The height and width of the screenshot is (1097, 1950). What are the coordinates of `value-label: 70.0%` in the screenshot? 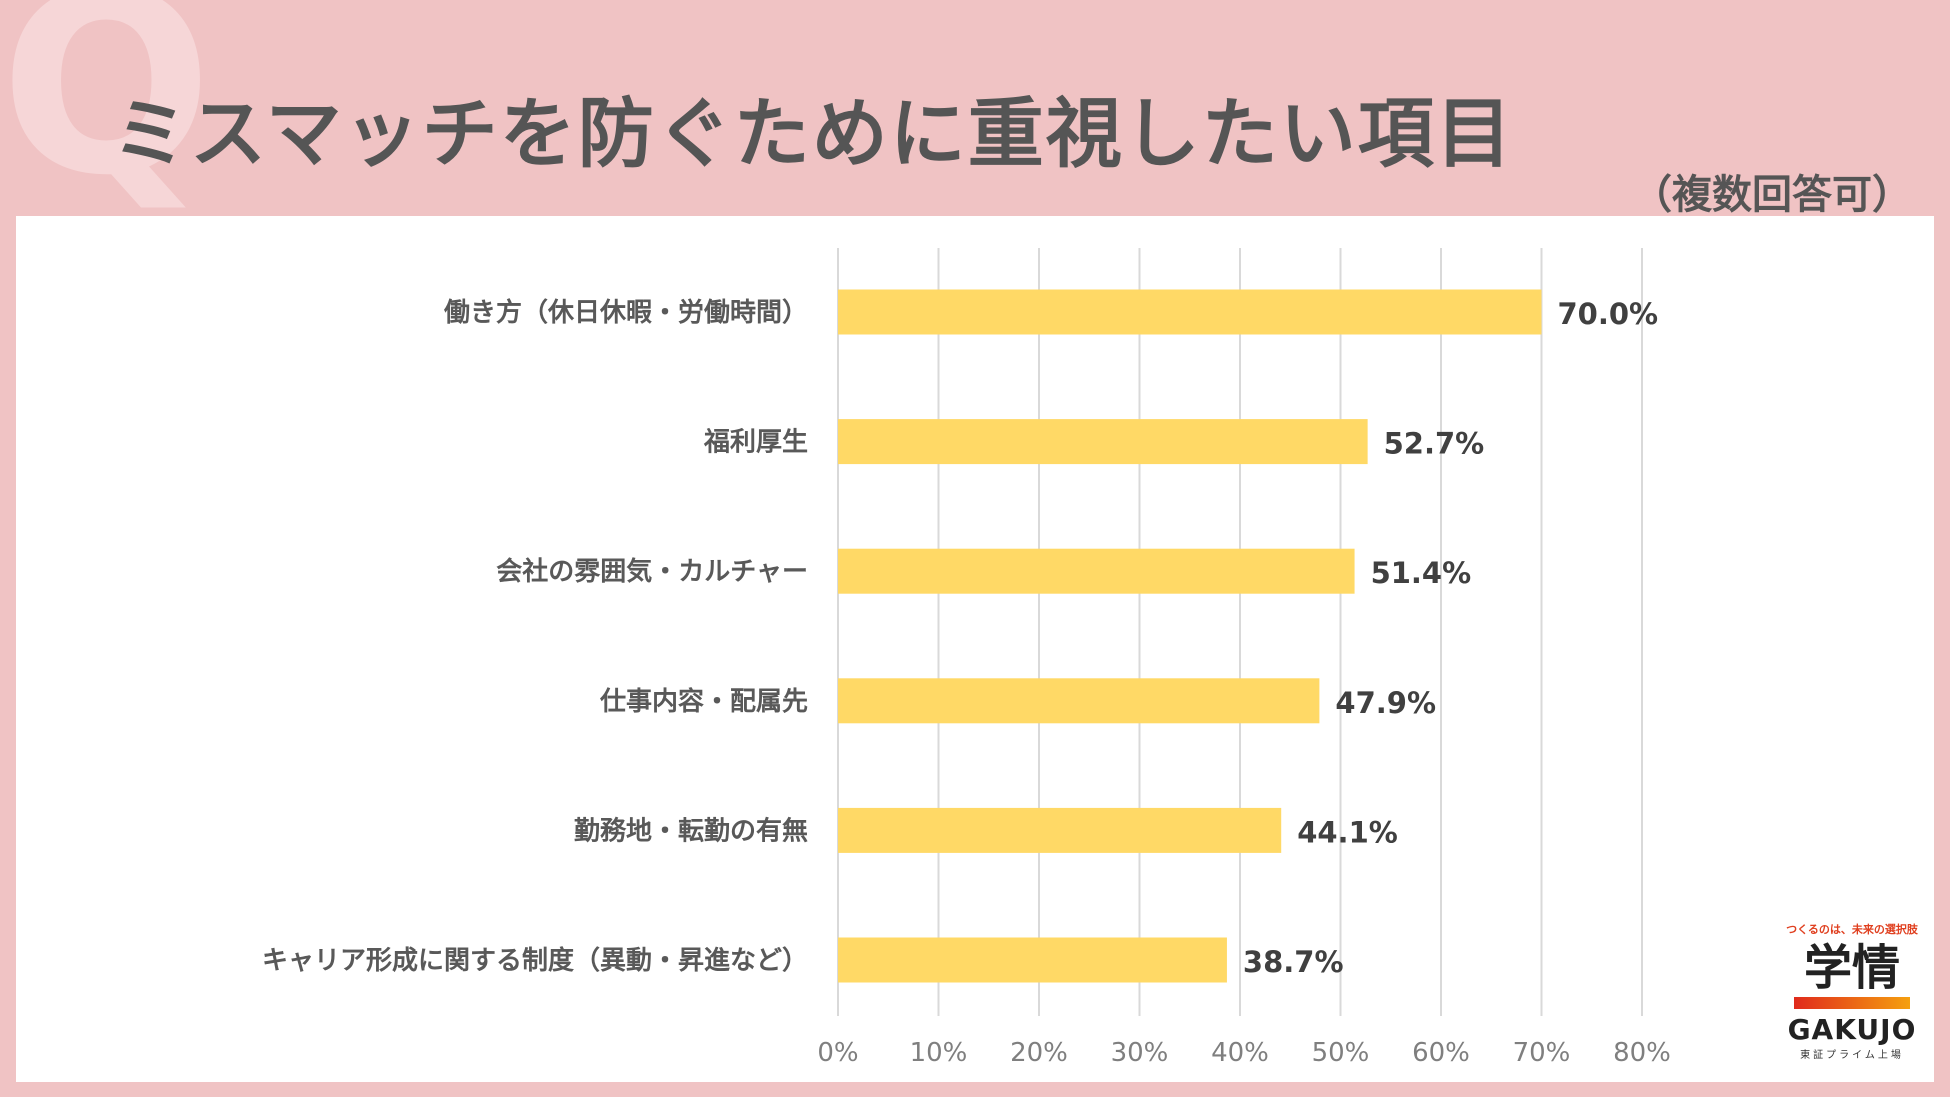 It's located at (1608, 314).